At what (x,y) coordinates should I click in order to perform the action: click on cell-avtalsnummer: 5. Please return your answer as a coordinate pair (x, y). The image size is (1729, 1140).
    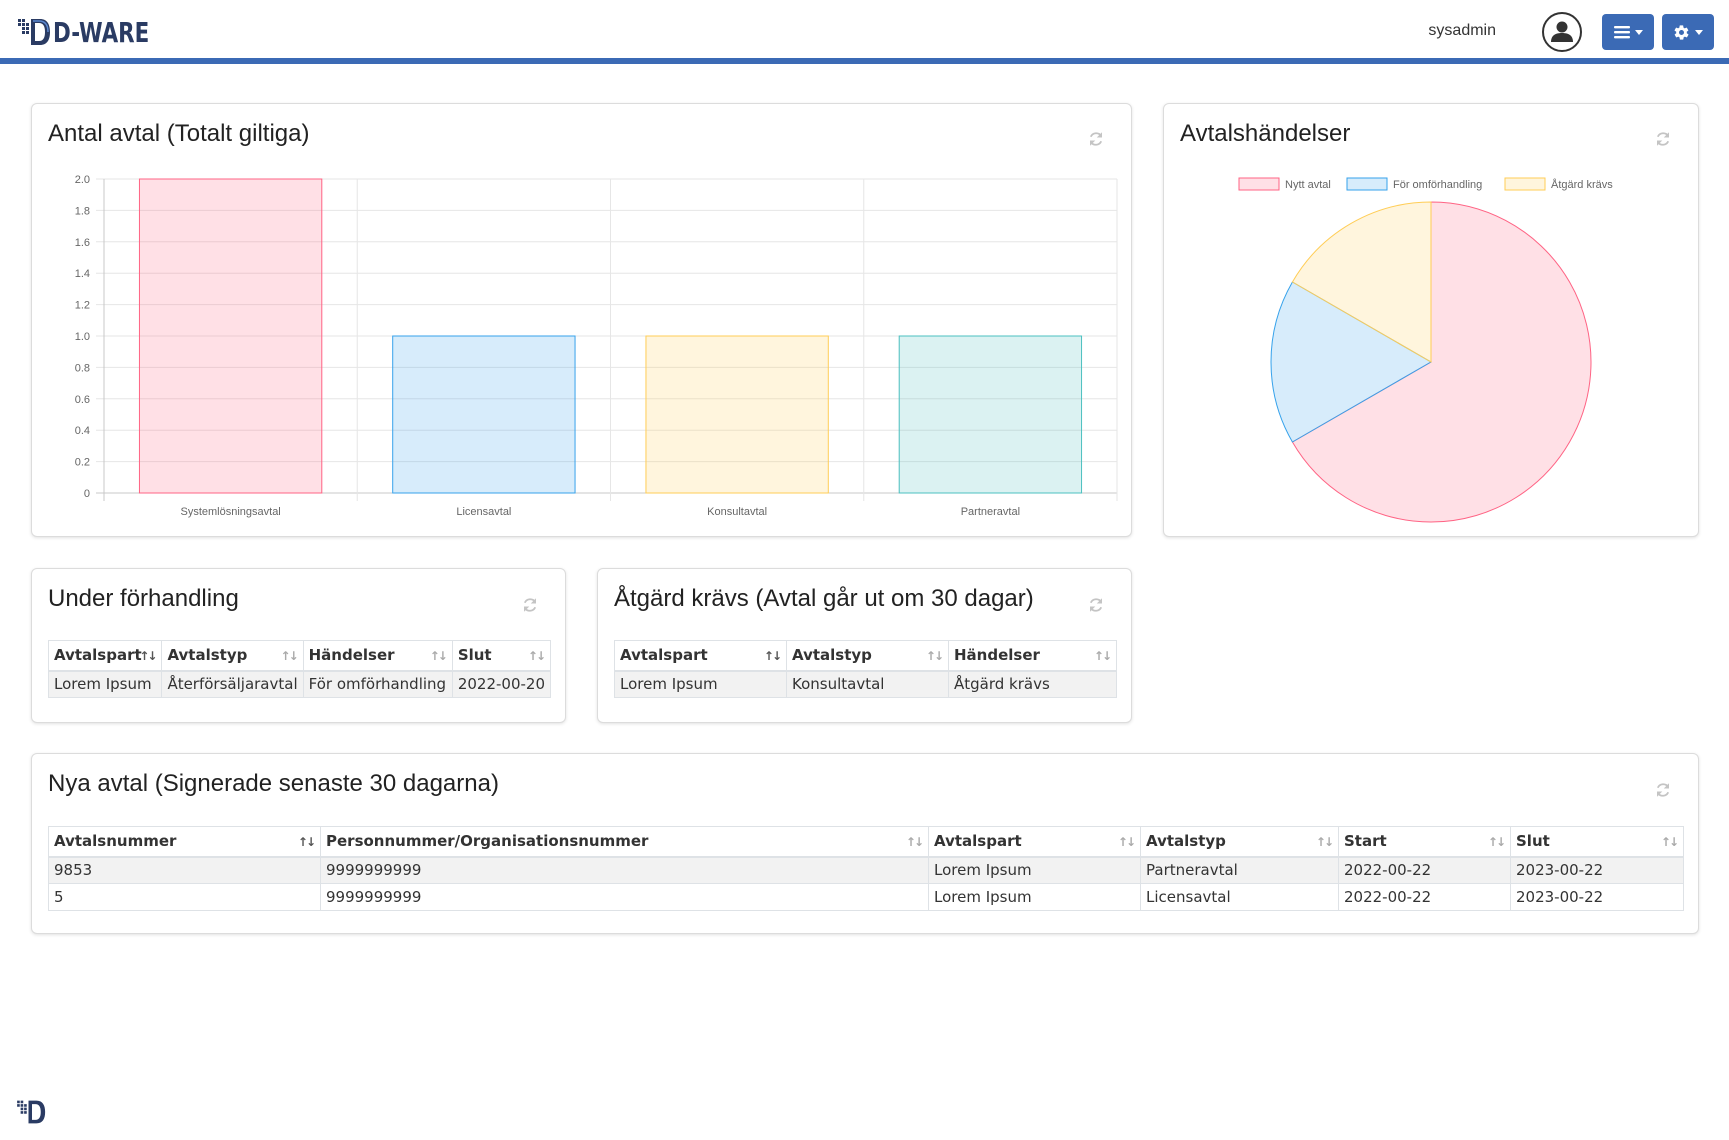
    Looking at the image, I should click on (184, 897).